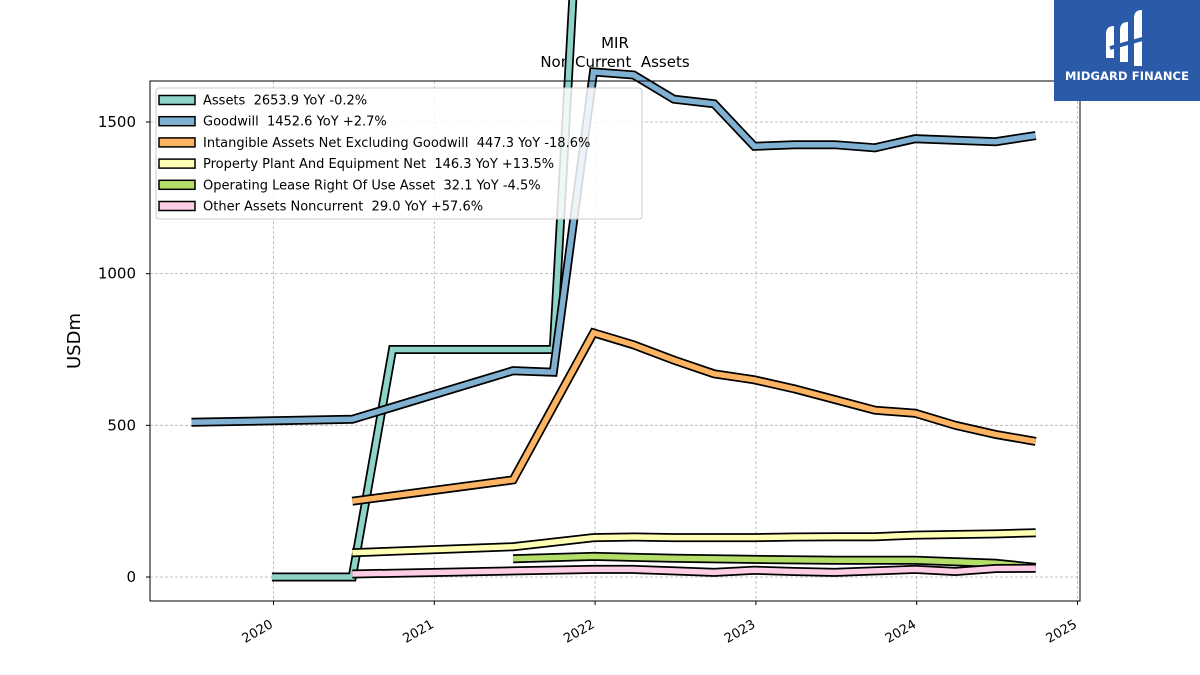 This screenshot has width=1200, height=675. I want to click on midgard-finance-logo: MIDGARD FINANCE, so click(1127, 50).